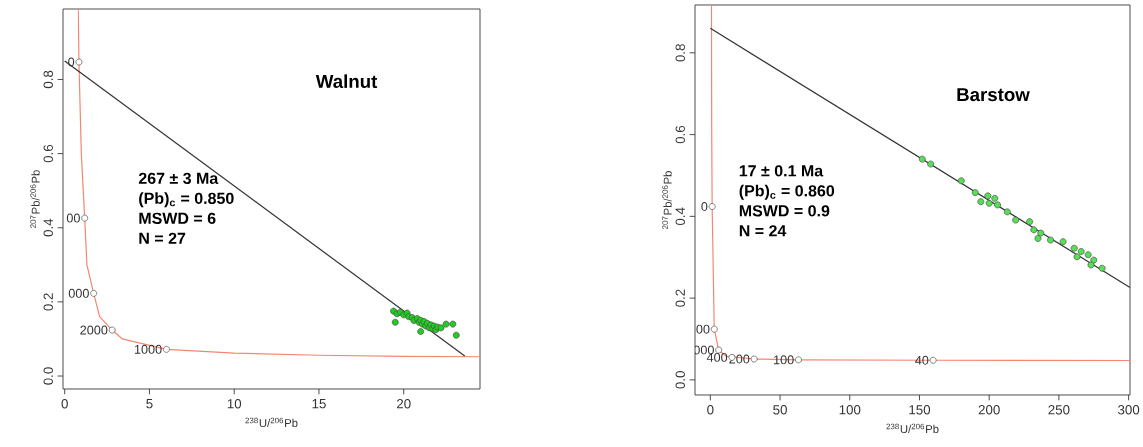 Image resolution: width=1143 pixels, height=447 pixels. I want to click on text: Walnut, so click(346, 81).